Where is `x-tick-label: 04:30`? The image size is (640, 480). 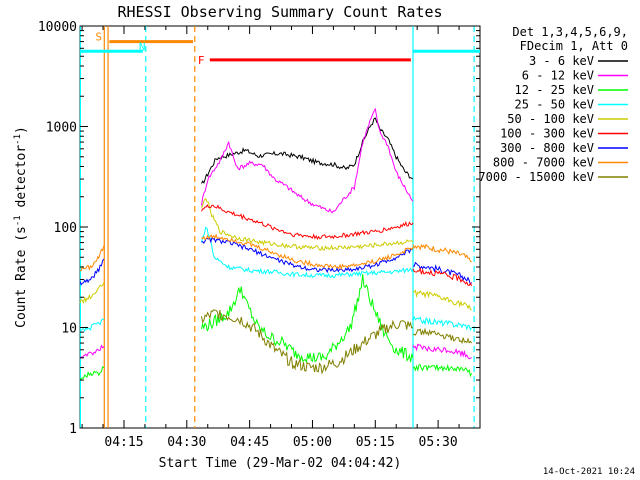 x-tick-label: 04:30 is located at coordinates (186, 442).